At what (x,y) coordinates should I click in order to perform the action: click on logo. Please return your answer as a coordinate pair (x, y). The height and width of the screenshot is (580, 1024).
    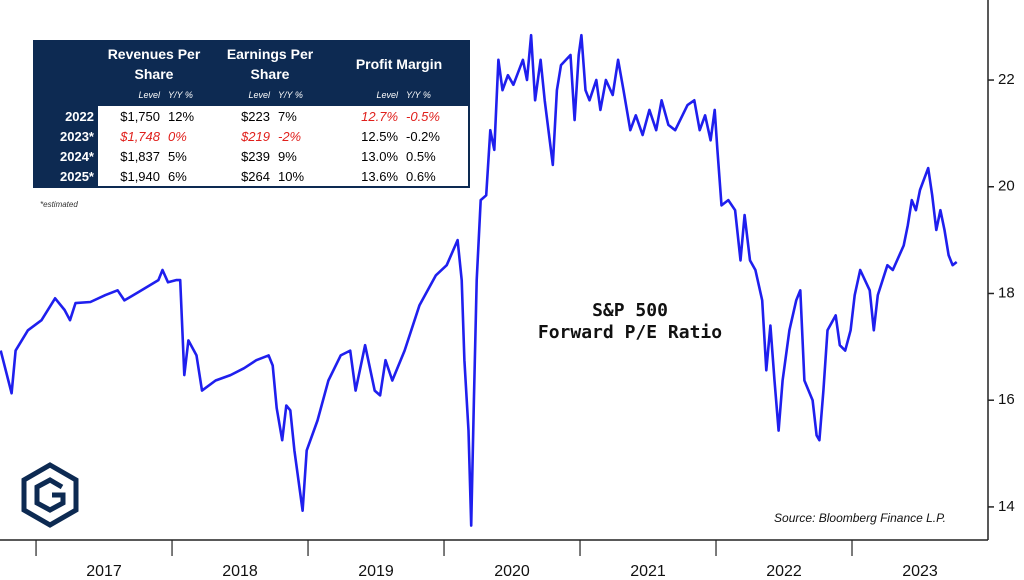
    Looking at the image, I should click on (50, 495).